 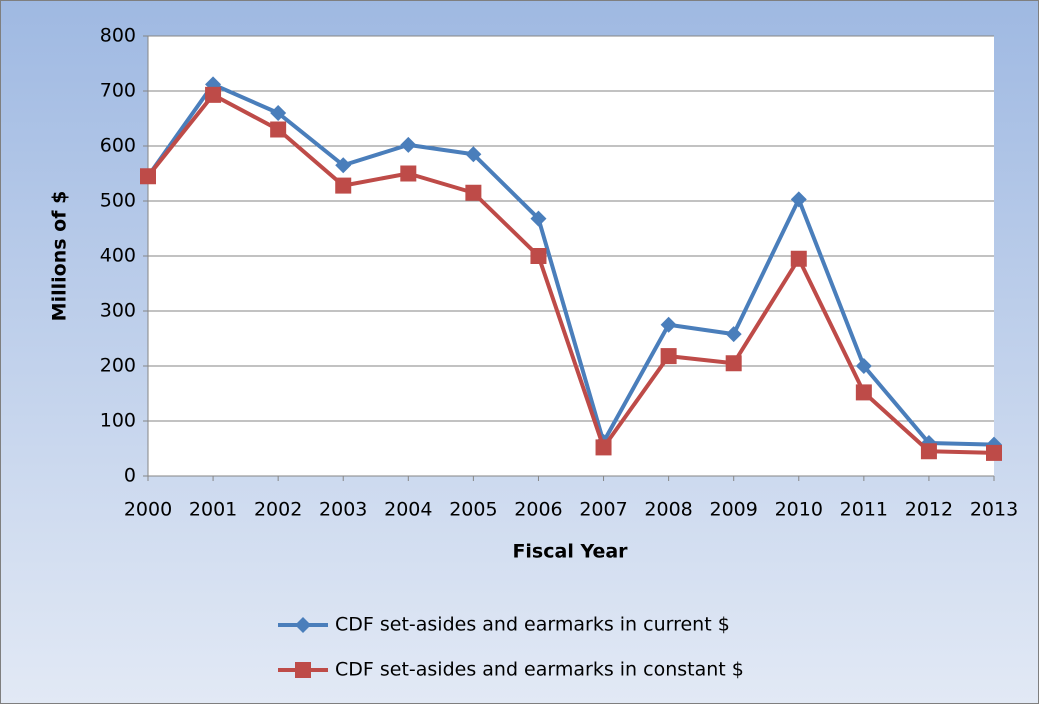 What do you see at coordinates (799, 510) in the screenshot?
I see `x-tick-label: 2010` at bounding box center [799, 510].